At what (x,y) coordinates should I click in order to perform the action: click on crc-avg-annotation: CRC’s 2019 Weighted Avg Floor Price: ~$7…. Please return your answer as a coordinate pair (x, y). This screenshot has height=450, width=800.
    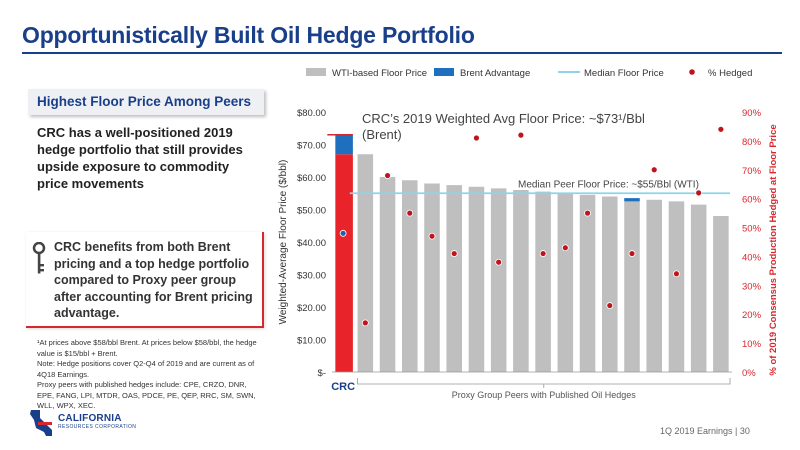
    Looking at the image, I should click on (503, 118).